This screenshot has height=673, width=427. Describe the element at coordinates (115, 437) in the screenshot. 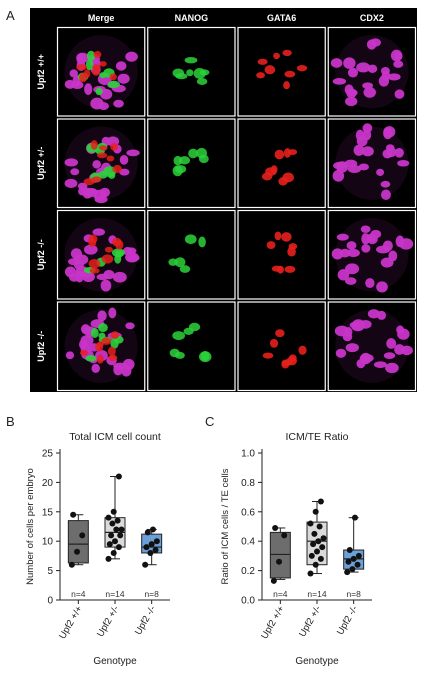

I see `chart-title: Total ICM cell count` at that location.